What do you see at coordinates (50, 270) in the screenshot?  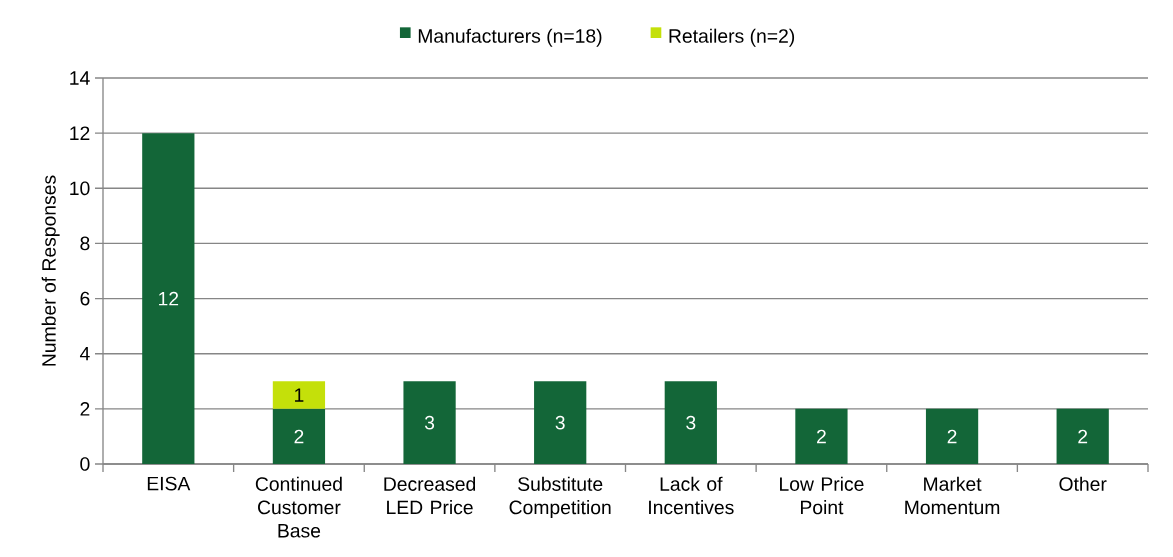 I see `y-axis-title: Number of Responses` at bounding box center [50, 270].